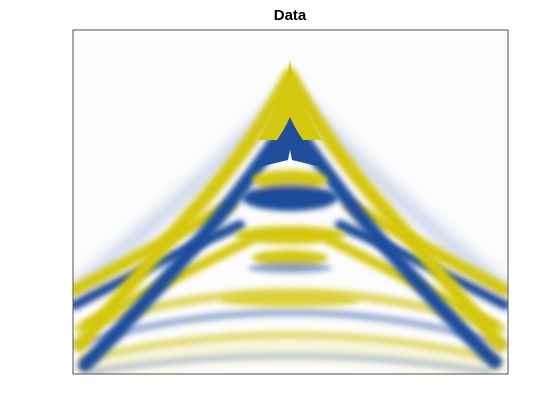 The image size is (560, 420). What do you see at coordinates (290, 238) in the screenshot?
I see `inner-events` at bounding box center [290, 238].